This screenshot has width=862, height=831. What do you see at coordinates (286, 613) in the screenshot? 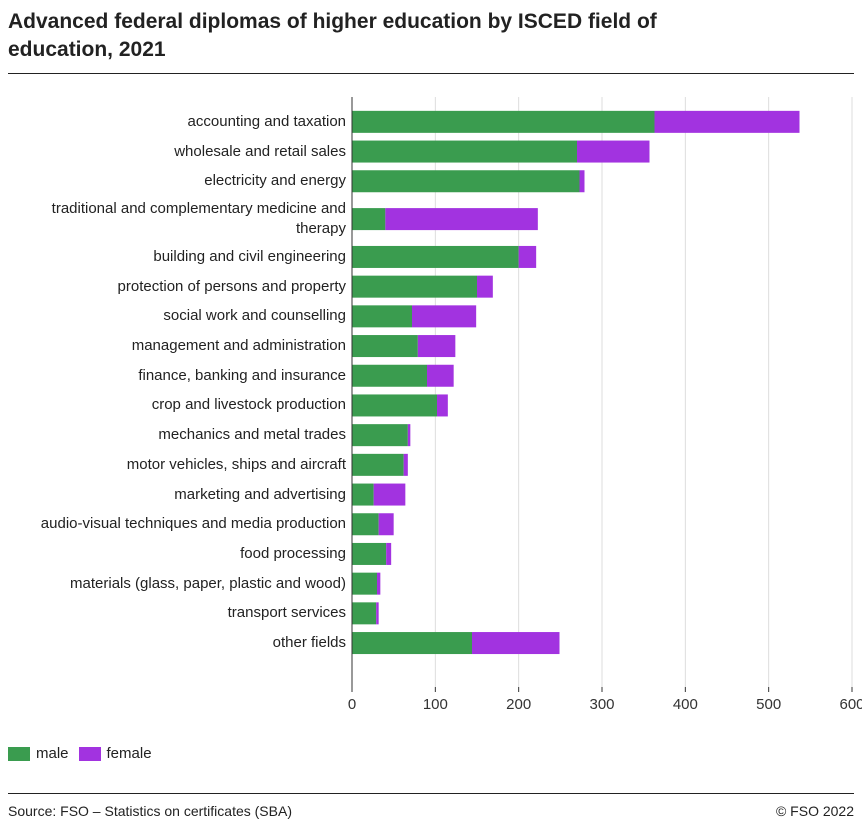
I see `category-label: transport services` at bounding box center [286, 613].